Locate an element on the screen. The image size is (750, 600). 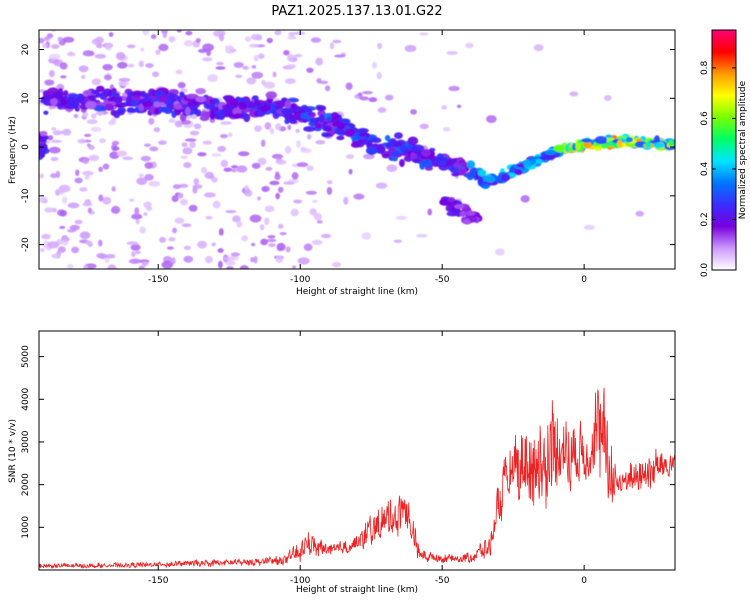
snr-x-tick-label: -100 is located at coordinates (300, 581).